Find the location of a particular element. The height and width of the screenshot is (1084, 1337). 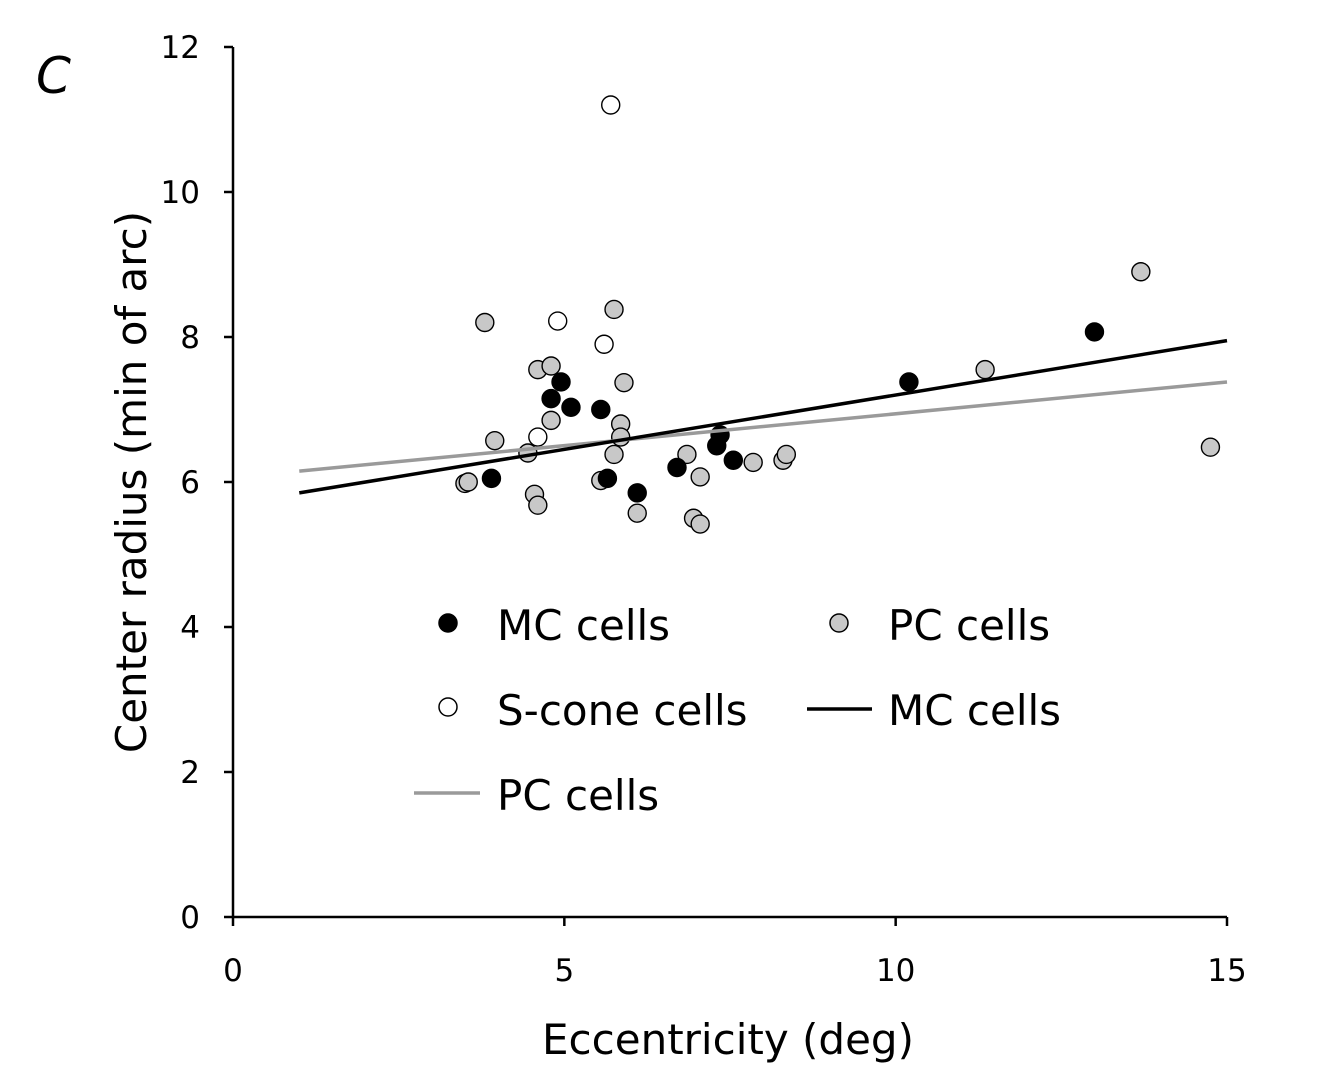

x-axis-title: Eccentricity (deg) is located at coordinates (728, 1039).